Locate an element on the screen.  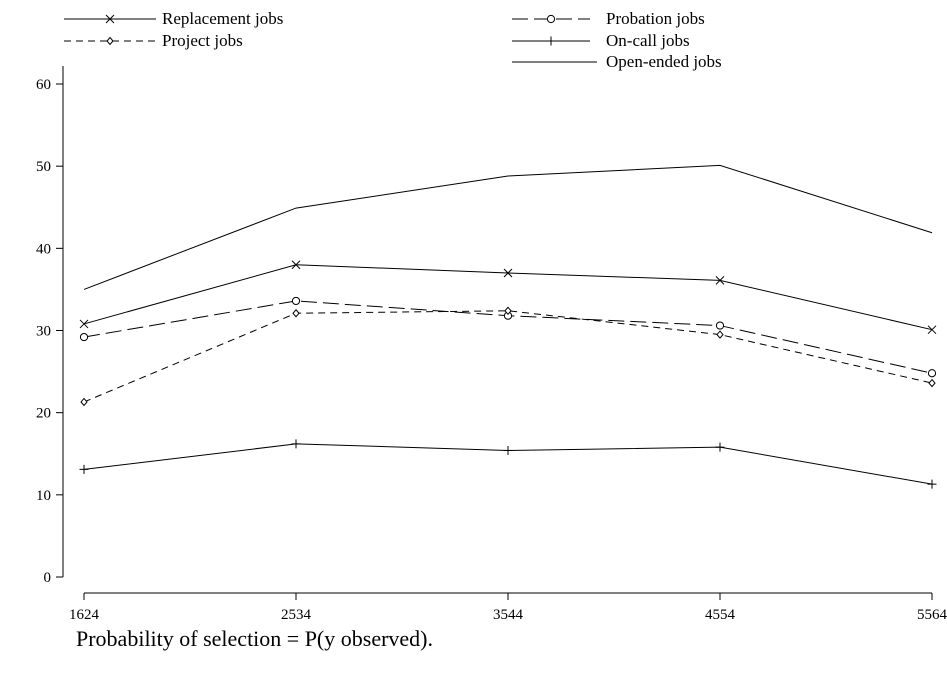
y-tick-label: 0 is located at coordinates (48, 578).